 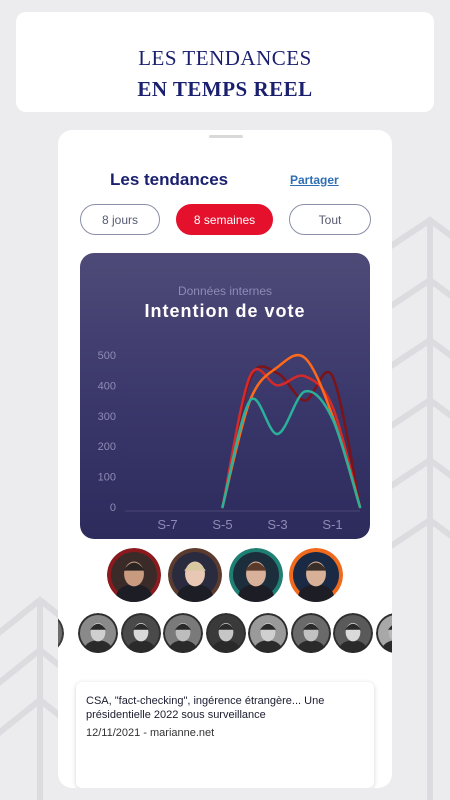 What do you see at coordinates (222, 524) in the screenshot?
I see `x-tick-label: S-5` at bounding box center [222, 524].